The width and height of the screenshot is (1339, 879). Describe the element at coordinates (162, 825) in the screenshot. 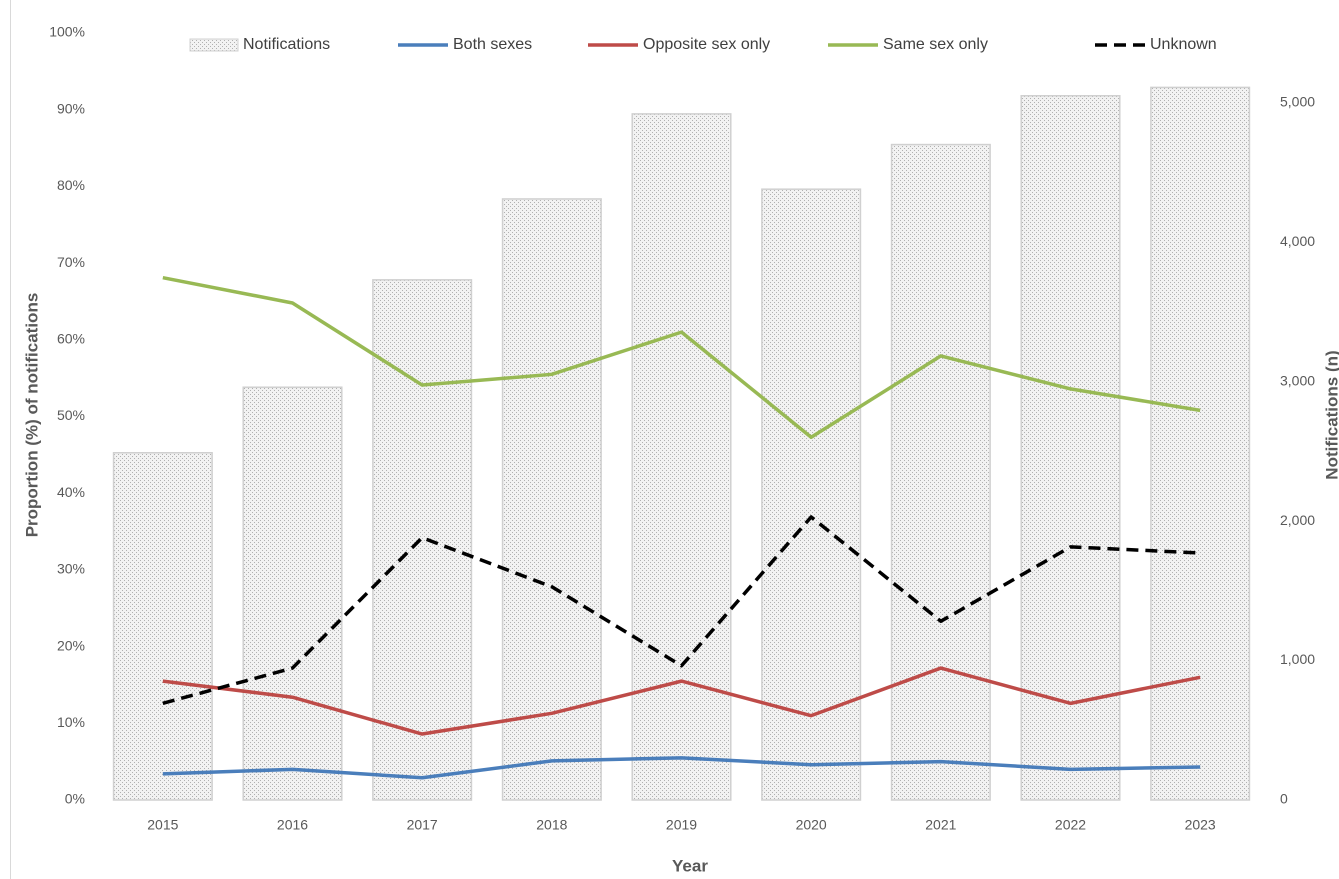

I see `x-tick-label: 2015` at that location.